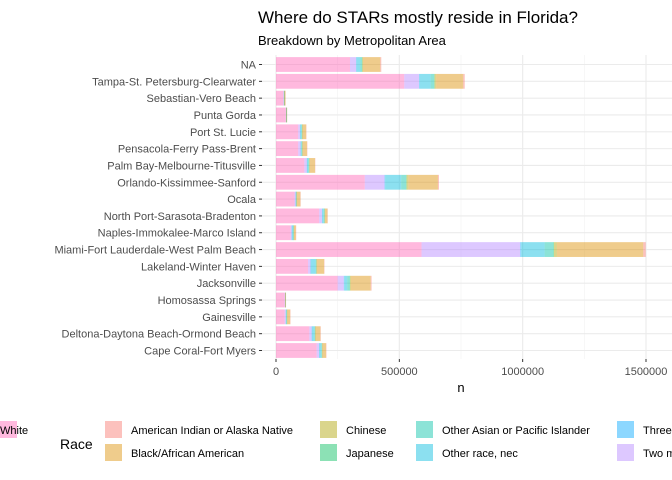 This screenshot has width=672, height=480. Describe the element at coordinates (113, 429) in the screenshot. I see `legend-key-american-indian-or-alaska-native` at that location.